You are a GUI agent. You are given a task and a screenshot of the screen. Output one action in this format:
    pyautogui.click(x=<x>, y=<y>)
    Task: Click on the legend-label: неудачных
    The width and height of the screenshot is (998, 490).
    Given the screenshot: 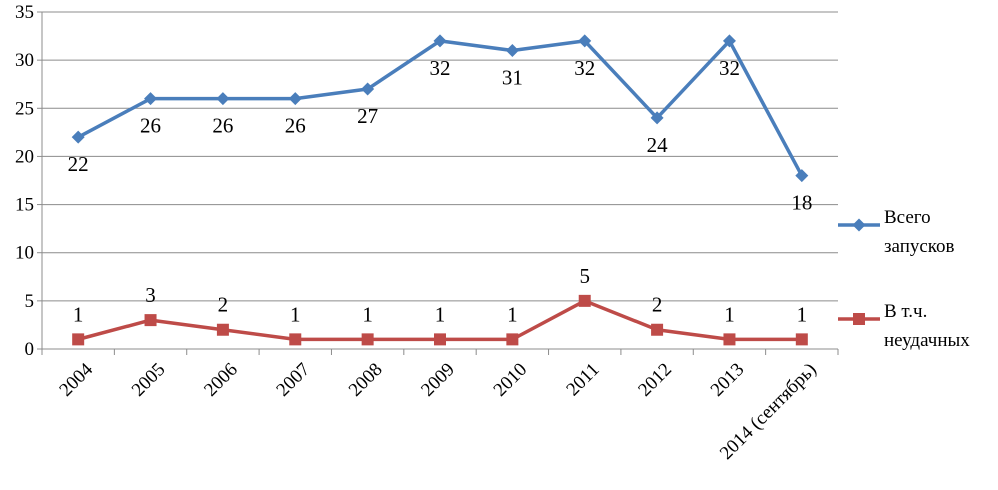 What is the action you would take?
    pyautogui.click(x=927, y=340)
    